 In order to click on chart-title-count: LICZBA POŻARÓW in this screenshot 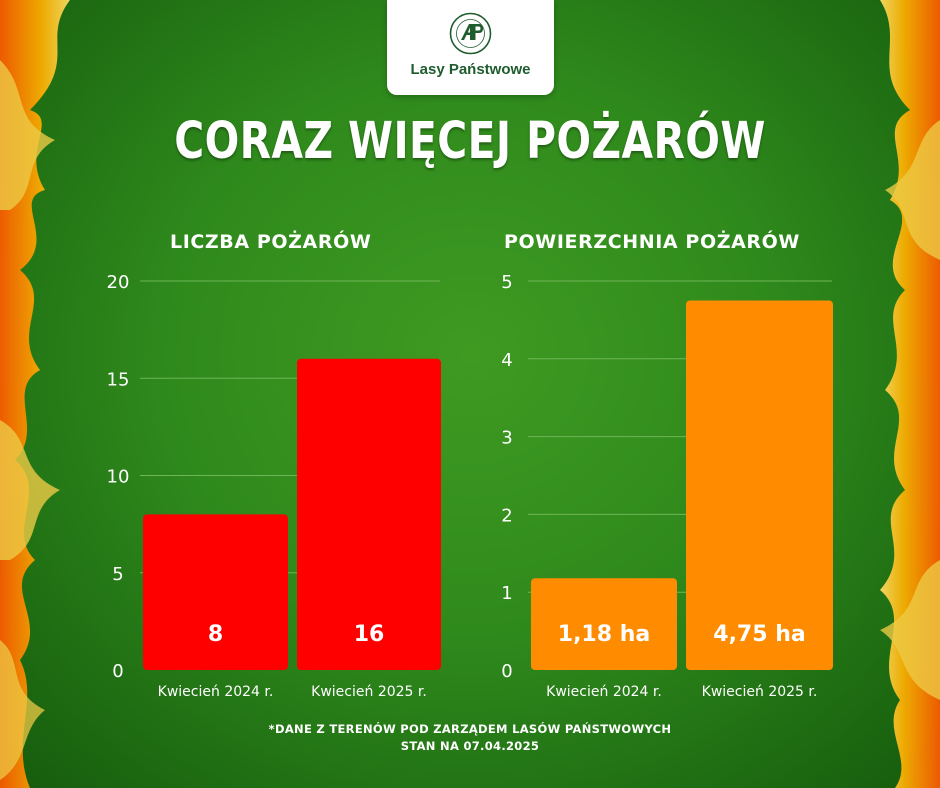, I will do `click(271, 242)`.